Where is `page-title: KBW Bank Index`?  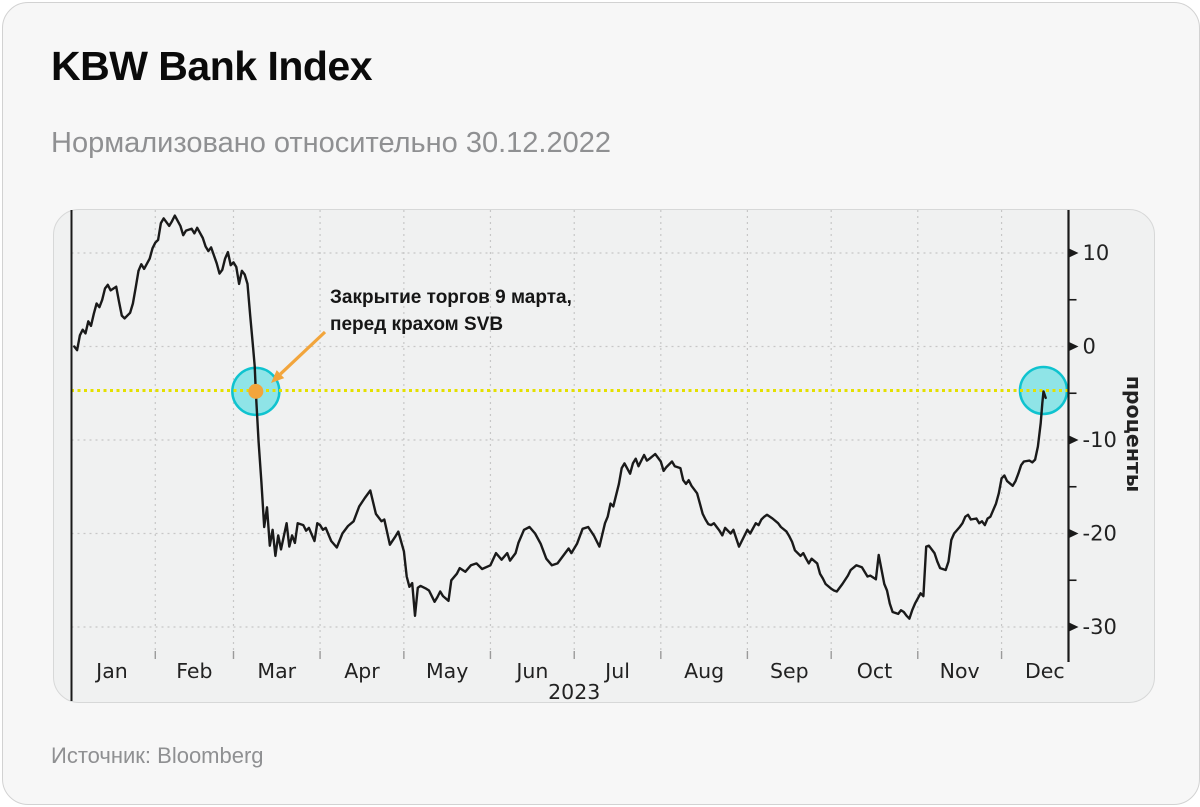 page-title: KBW Bank Index is located at coordinates (212, 66).